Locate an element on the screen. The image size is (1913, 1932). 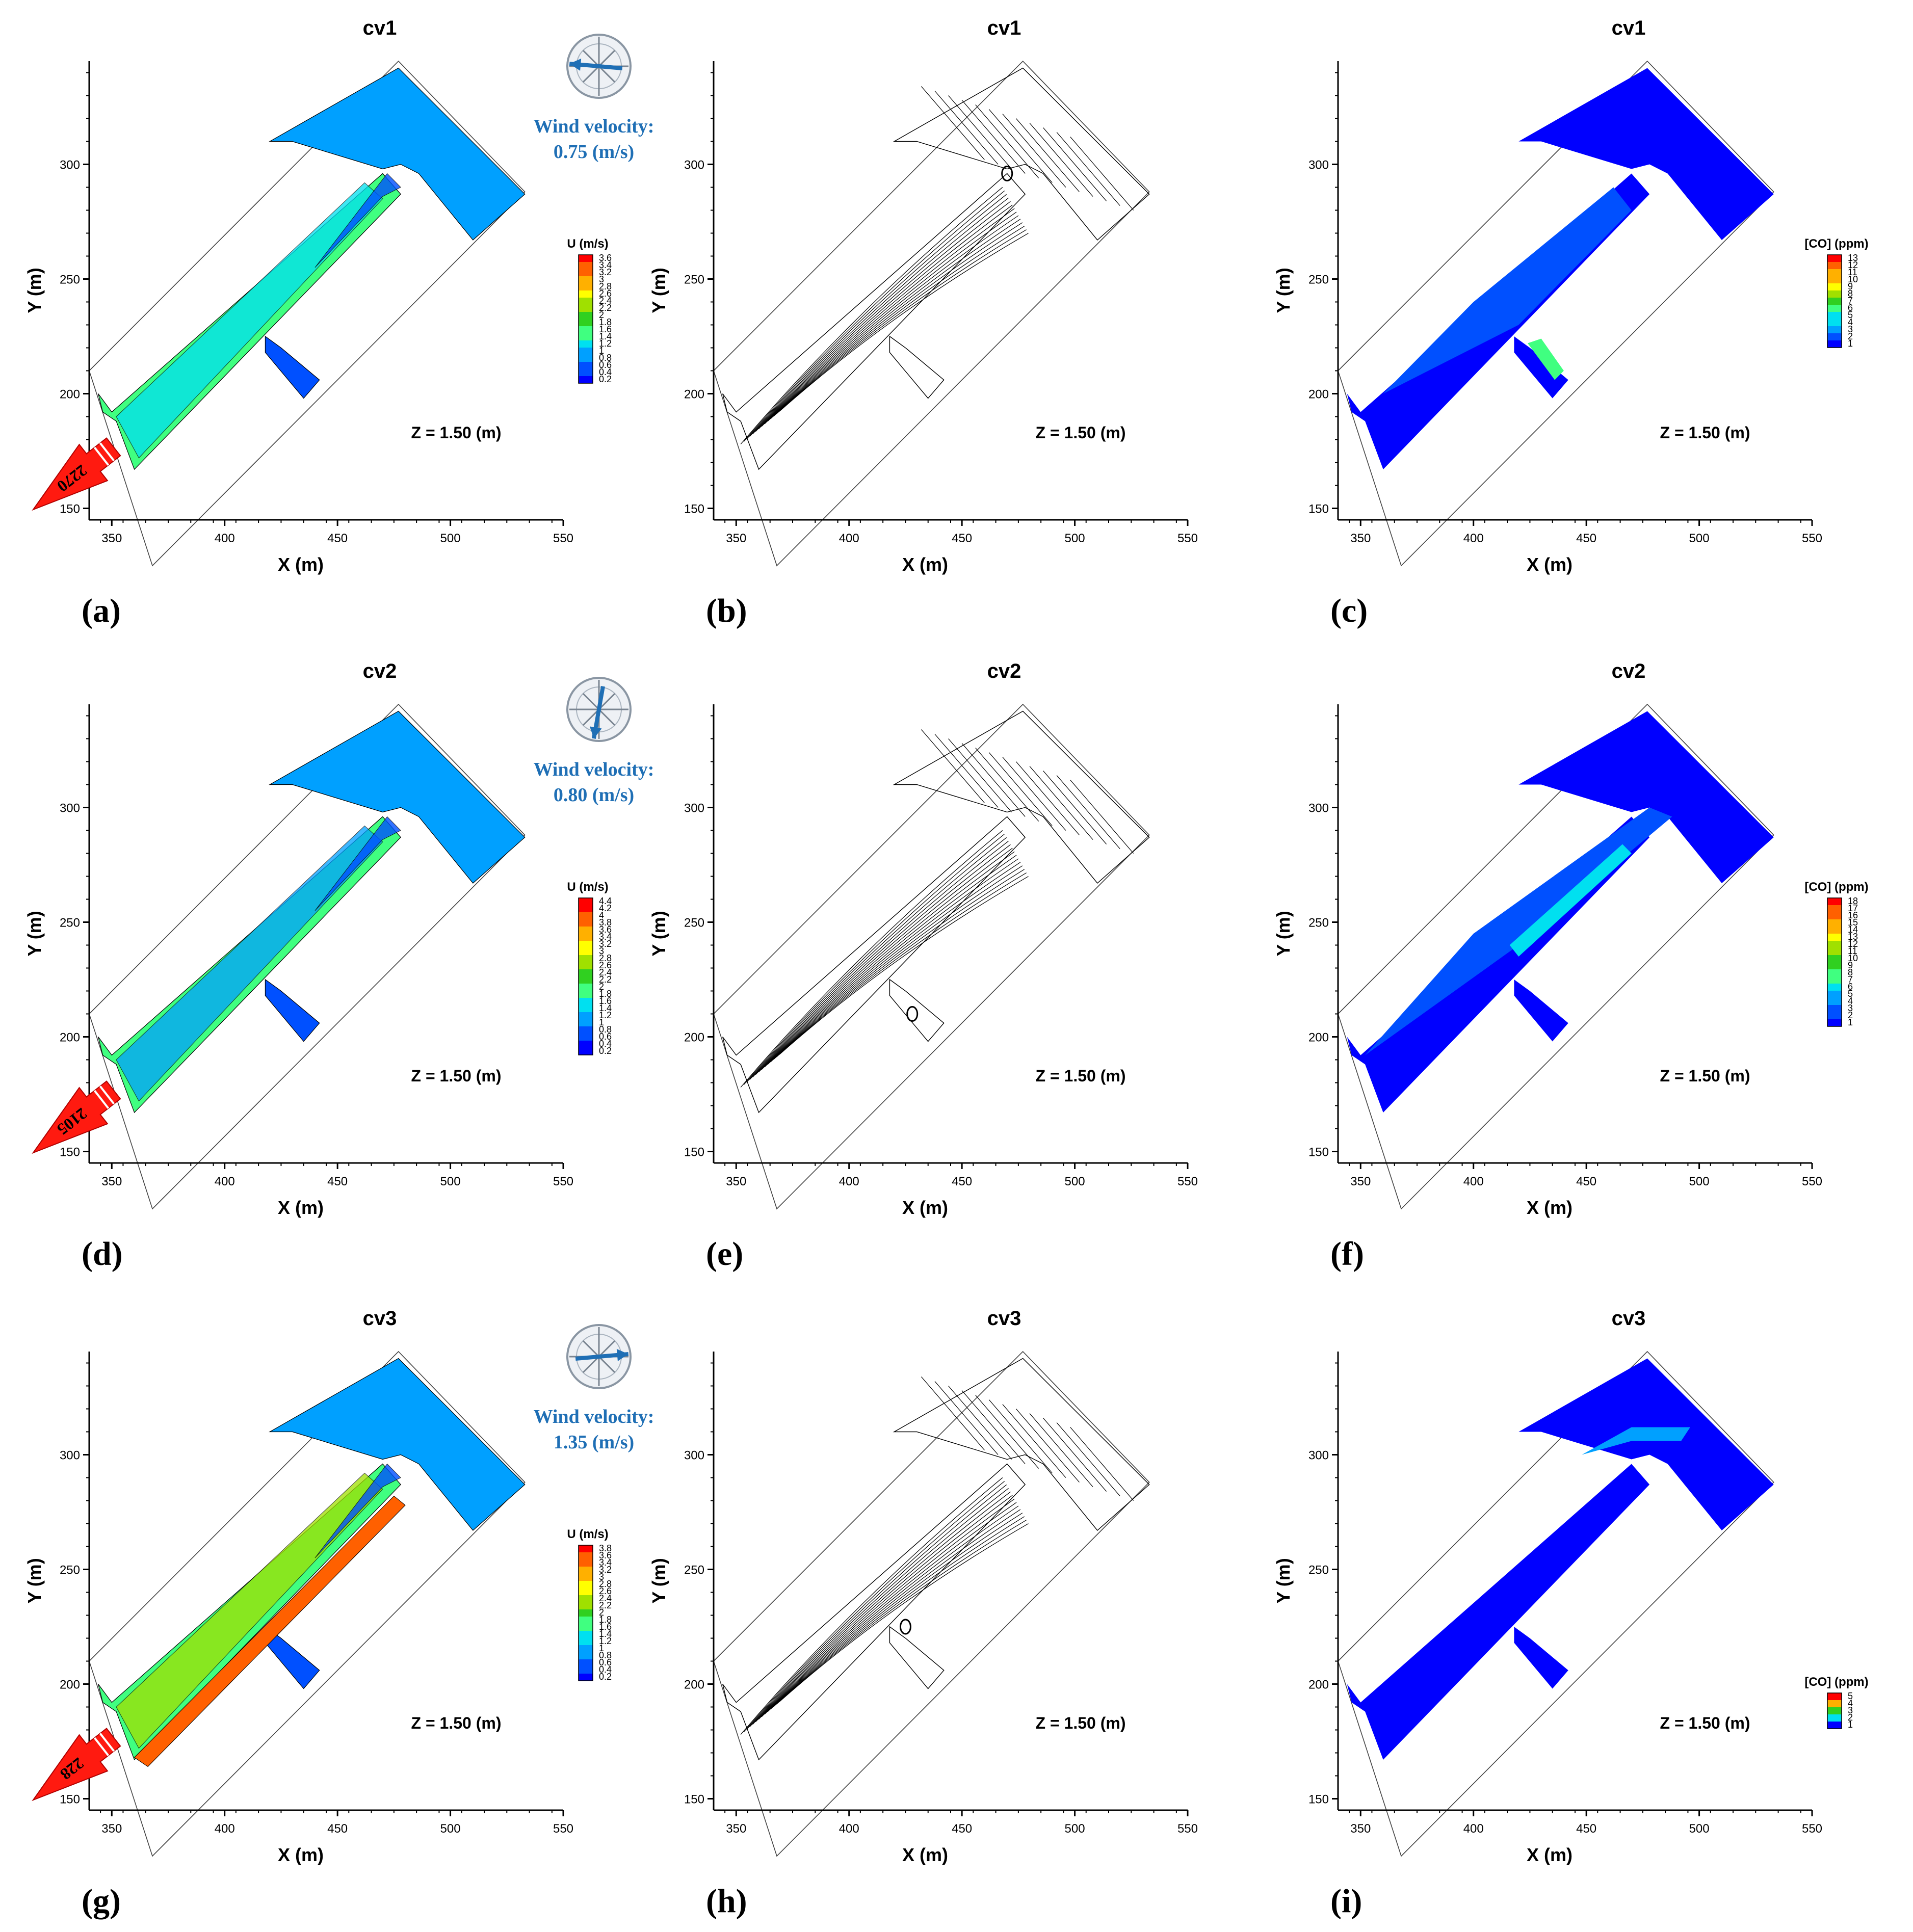
legend-tick-label: 4.4 is located at coordinates (605, 901).